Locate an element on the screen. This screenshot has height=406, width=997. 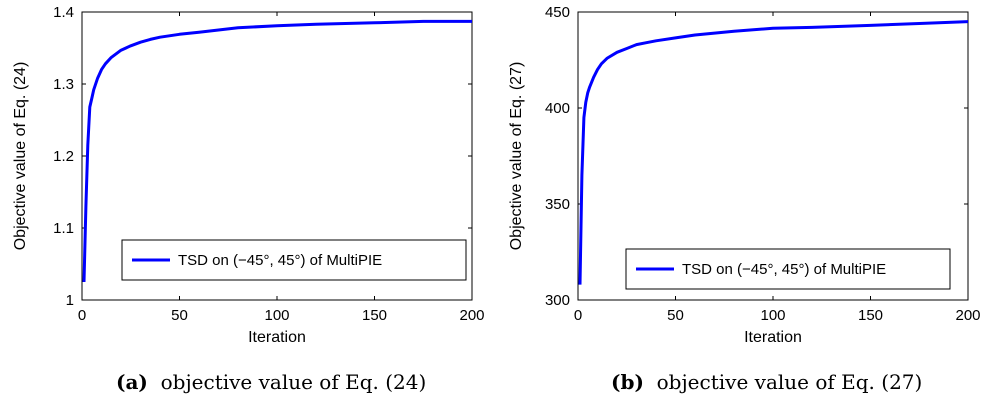
caption-a: (a) objective value of Eq. (24) is located at coordinates (271, 382).